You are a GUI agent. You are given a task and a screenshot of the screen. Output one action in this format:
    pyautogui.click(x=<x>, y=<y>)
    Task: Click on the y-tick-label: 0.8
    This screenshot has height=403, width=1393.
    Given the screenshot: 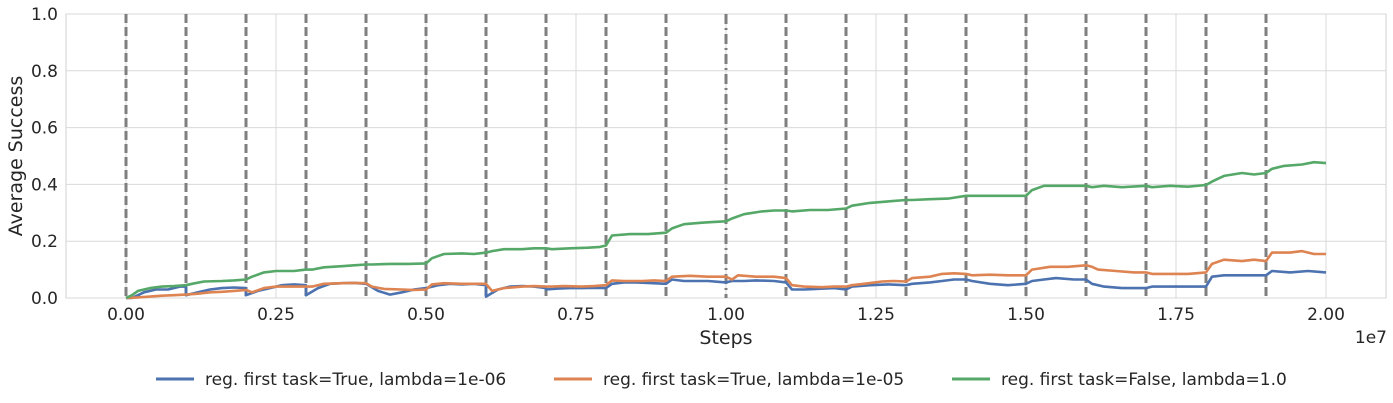 What is the action you would take?
    pyautogui.click(x=44, y=72)
    